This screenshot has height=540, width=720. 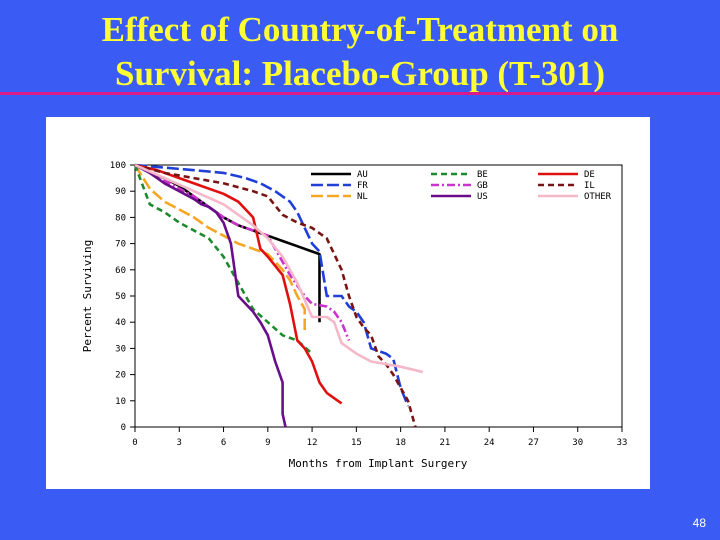 I want to click on slide-title-line2: Survival: Placebo-Group (T-301), so click(x=360, y=73).